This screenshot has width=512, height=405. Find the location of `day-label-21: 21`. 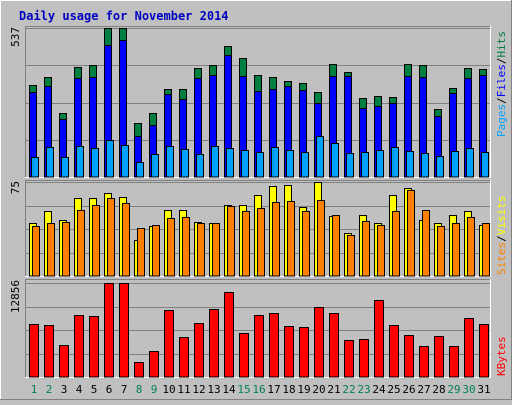

day-label-21: 21 is located at coordinates (333, 389).